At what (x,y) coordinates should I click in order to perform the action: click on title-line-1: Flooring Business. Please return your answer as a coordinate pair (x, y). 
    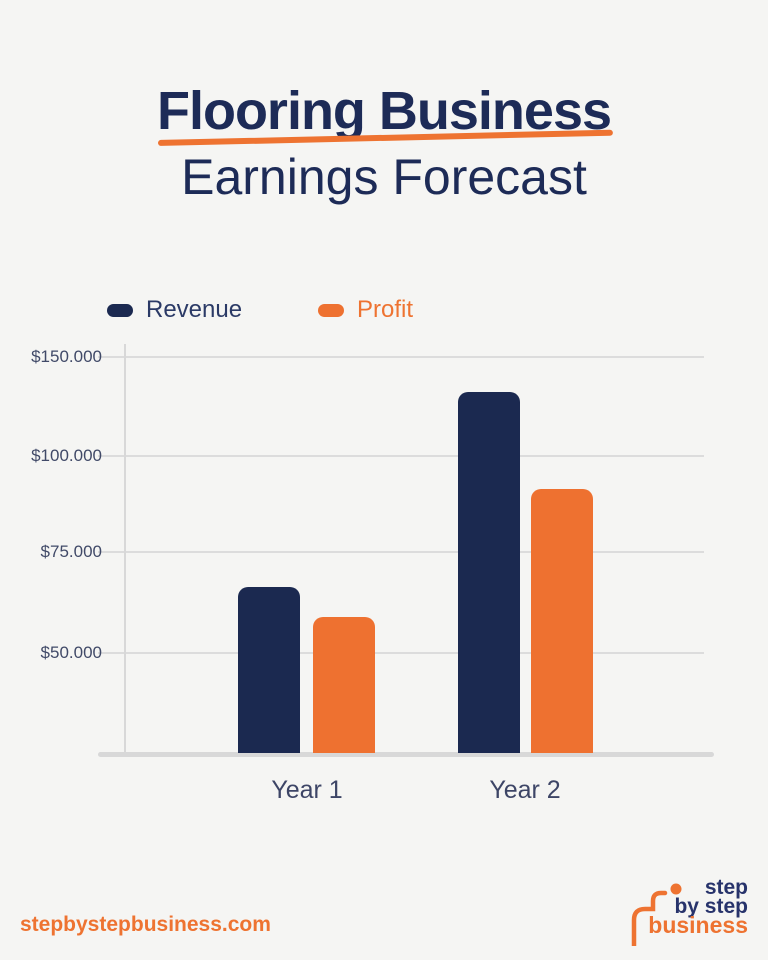
    Looking at the image, I should click on (384, 111).